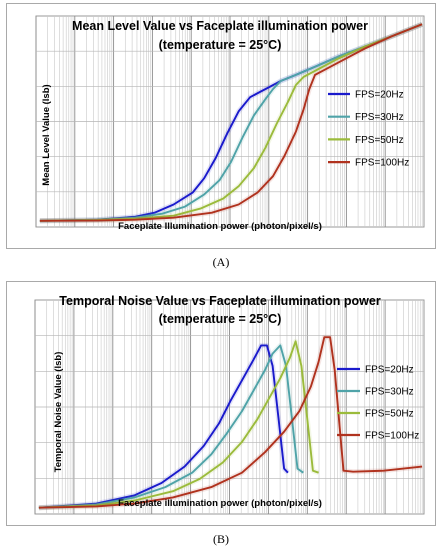  Describe the element at coordinates (46, 134) in the screenshot. I see `y-axis-label: Mean Level Value (lsb)` at that location.